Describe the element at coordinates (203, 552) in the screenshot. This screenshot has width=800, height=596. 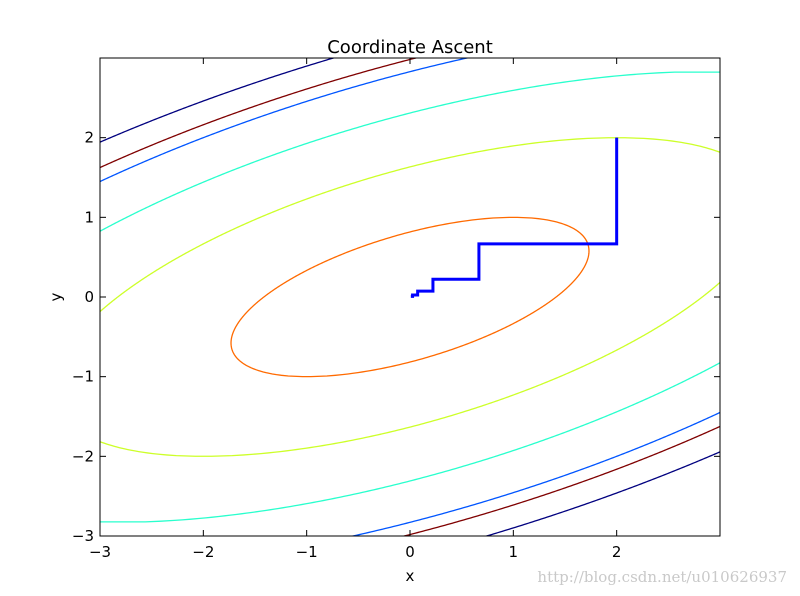
I see `x-tick-label: −2` at that location.